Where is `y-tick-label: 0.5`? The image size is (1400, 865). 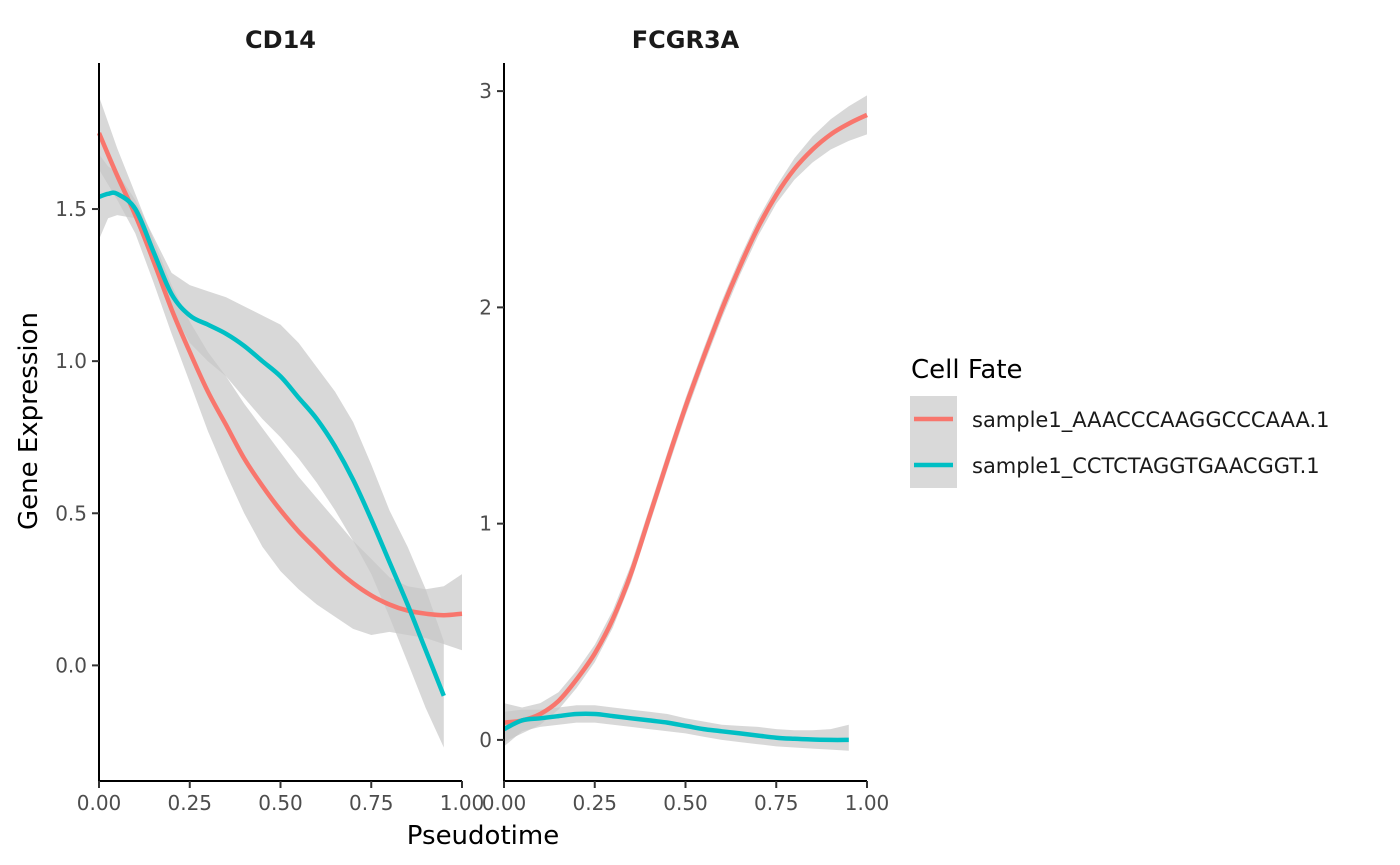
y-tick-label: 0.5 is located at coordinates (71, 513).